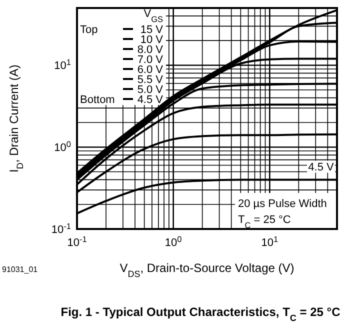 This screenshot has width=361, height=329. Describe the element at coordinates (61, 229) in the screenshot. I see `y-tick-label: 10$^{-1}$` at that location.